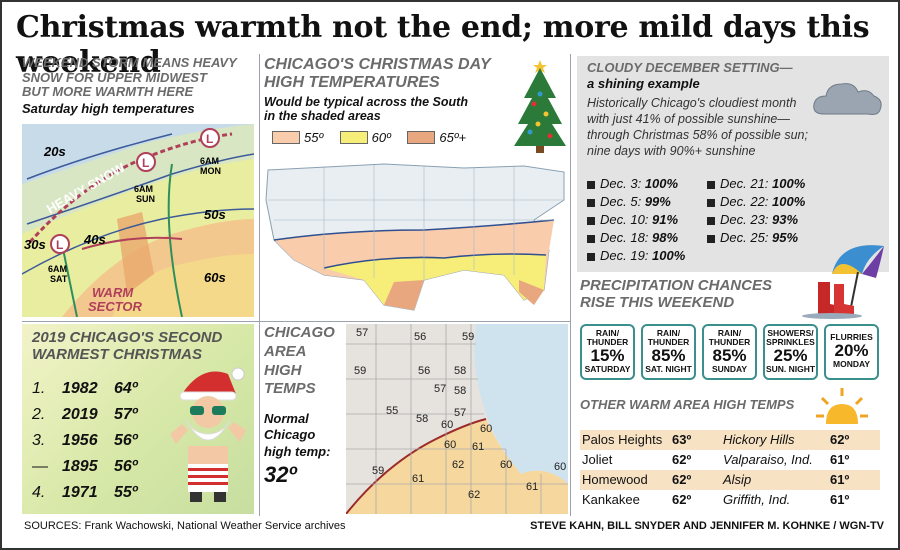 This screenshot has height=550, width=900. What do you see at coordinates (632, 219) in the screenshot?
I see `list-item: Dec. 10: 91%` at bounding box center [632, 219].